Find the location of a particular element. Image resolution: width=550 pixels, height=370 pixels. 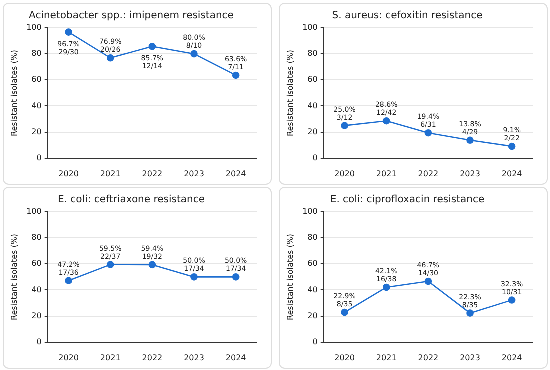

chart-title: Acinetobacter spp.: imipenem resistance is located at coordinates (131, 16).